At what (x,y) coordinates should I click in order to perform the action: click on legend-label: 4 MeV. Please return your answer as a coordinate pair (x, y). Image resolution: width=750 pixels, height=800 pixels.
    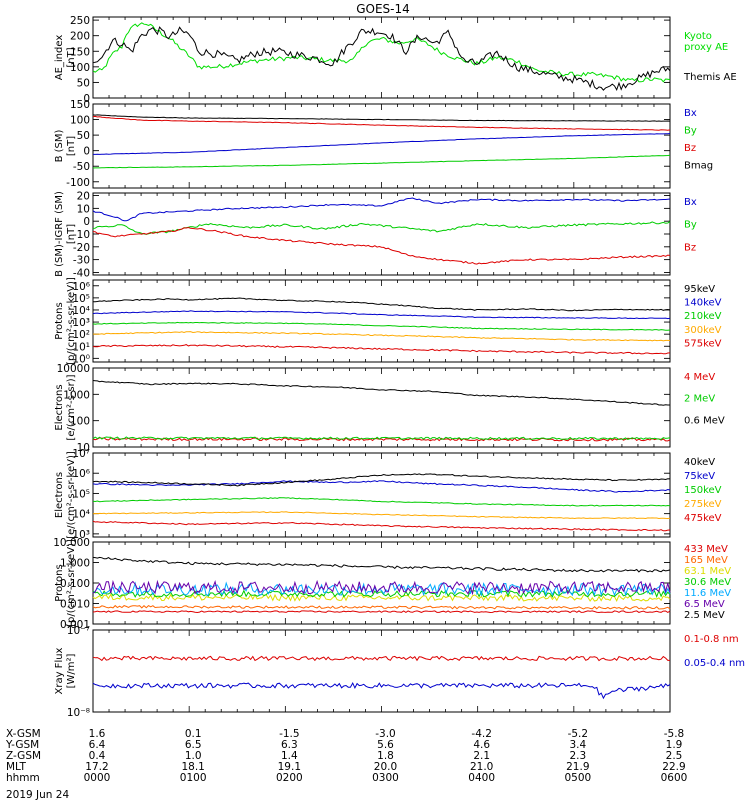
    Looking at the image, I should click on (699, 377).